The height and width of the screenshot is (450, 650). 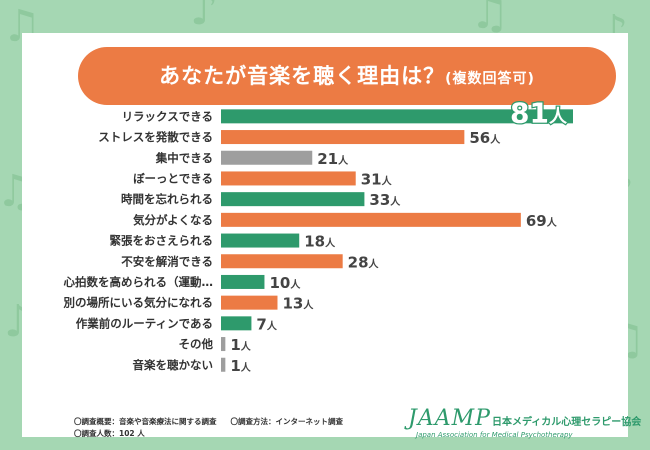 What do you see at coordinates (385, 200) in the screenshot?
I see `data-label: 33人` at bounding box center [385, 200].